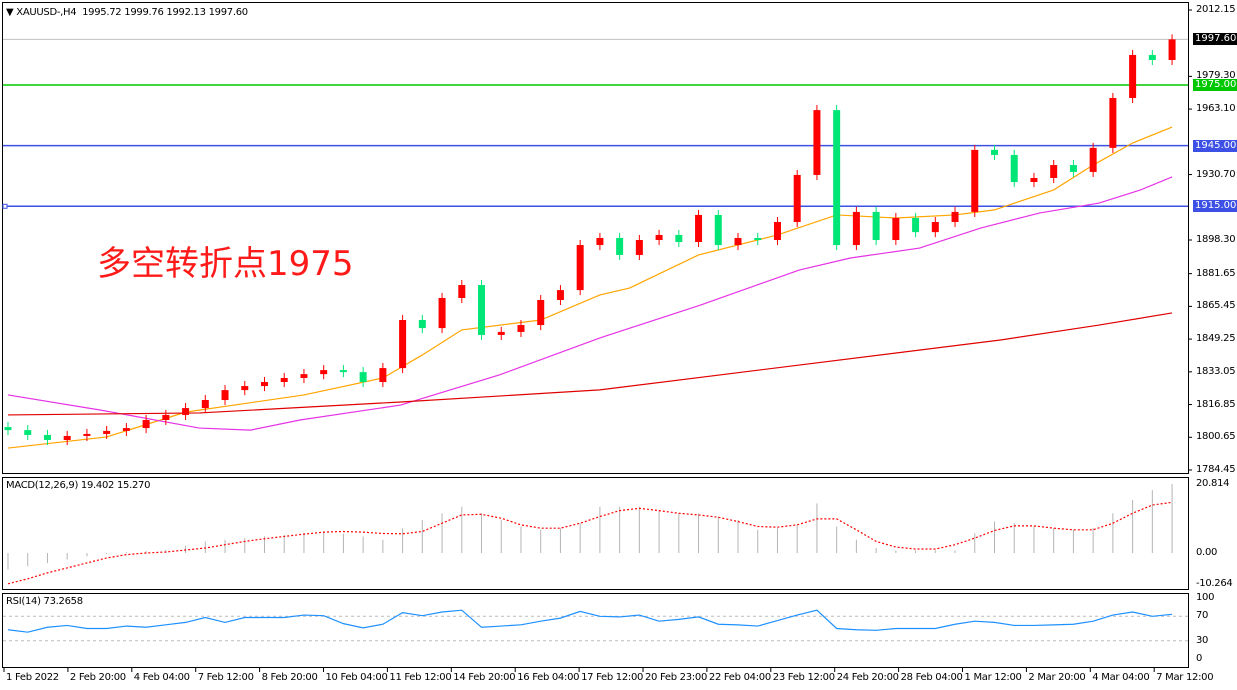  What do you see at coordinates (484, 677) in the screenshot?
I see `time-tick-label: 14 Feb 20:00` at bounding box center [484, 677].